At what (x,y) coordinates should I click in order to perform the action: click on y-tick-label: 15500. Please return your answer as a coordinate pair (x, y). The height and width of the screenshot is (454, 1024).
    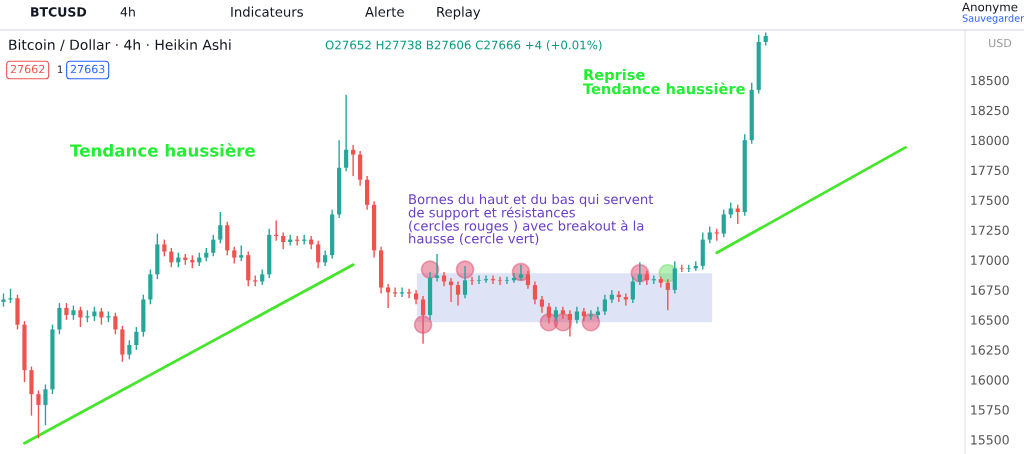
    Looking at the image, I should click on (990, 440).